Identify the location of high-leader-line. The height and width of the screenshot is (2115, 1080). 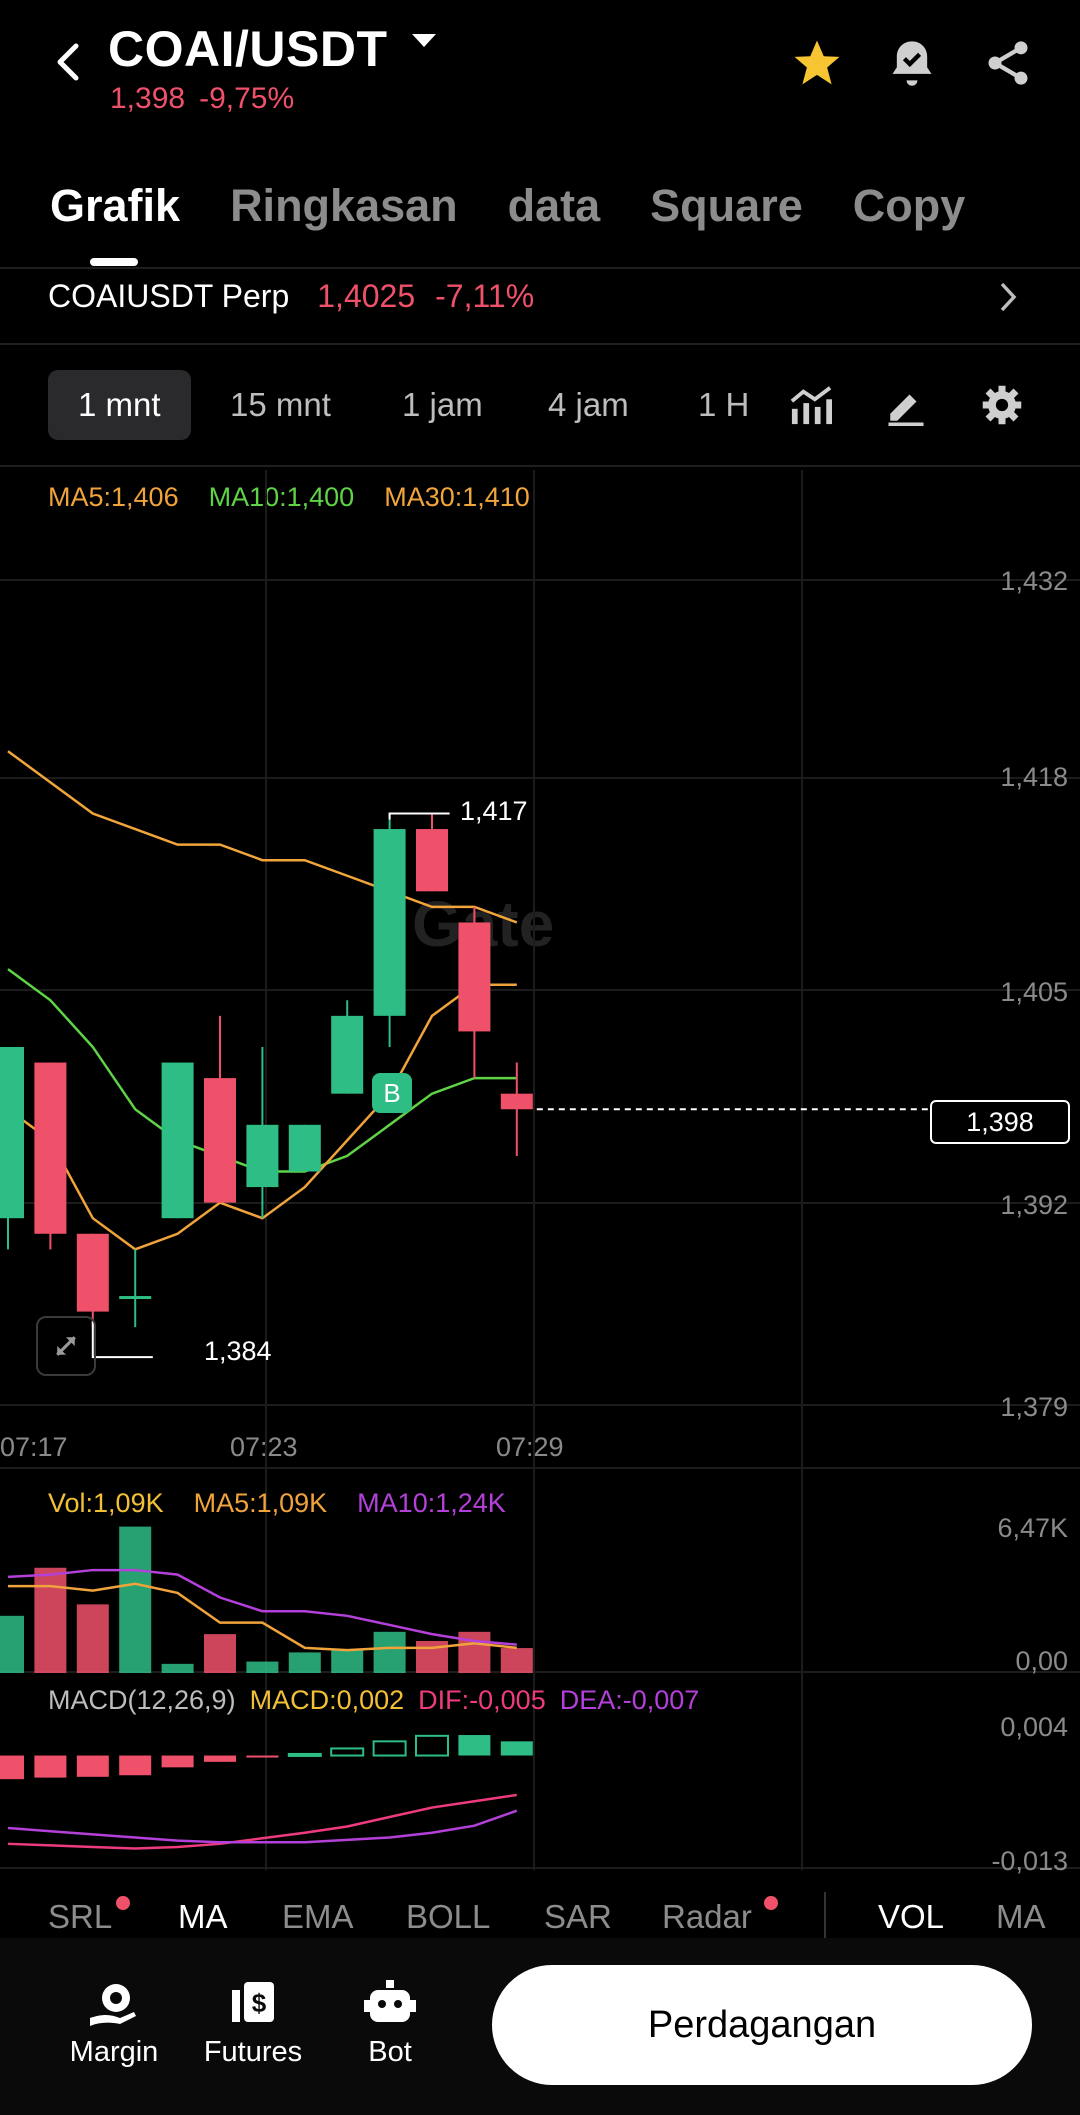
(419, 816).